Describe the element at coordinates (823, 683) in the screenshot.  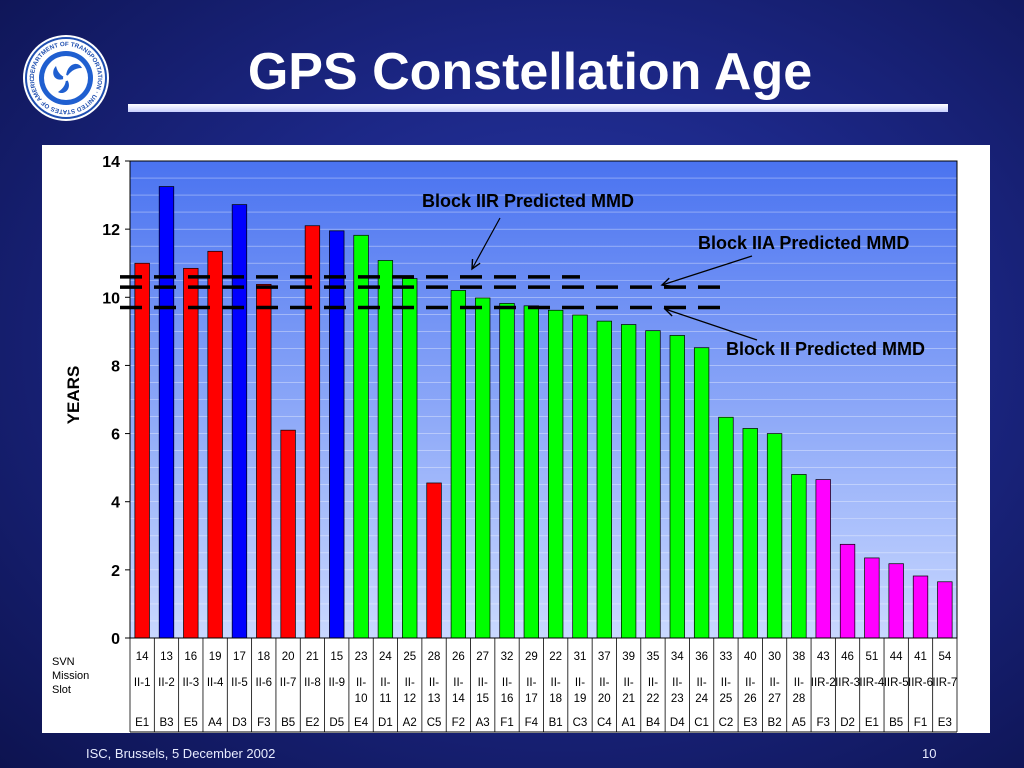
I see `mission-label: IIR-2` at that location.